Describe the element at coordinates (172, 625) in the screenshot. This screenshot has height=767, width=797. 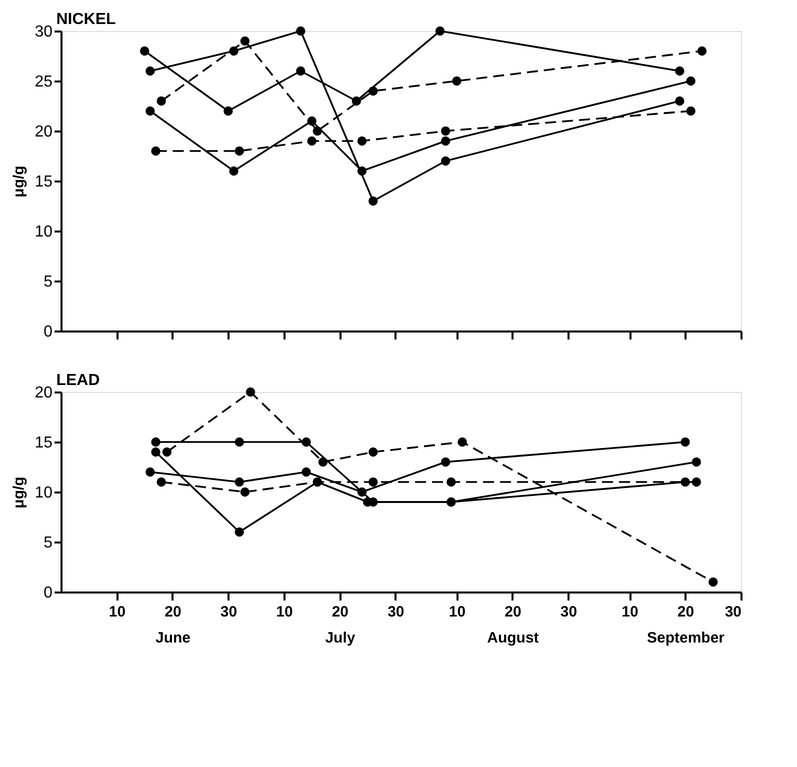
I see `x-tick-label: 20 June` at that location.